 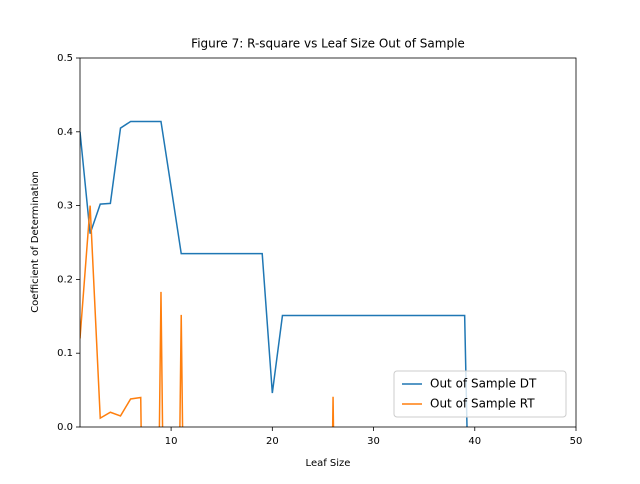 What do you see at coordinates (35, 242) in the screenshot?
I see `y-axis-label: Coefficient of Determination` at bounding box center [35, 242].